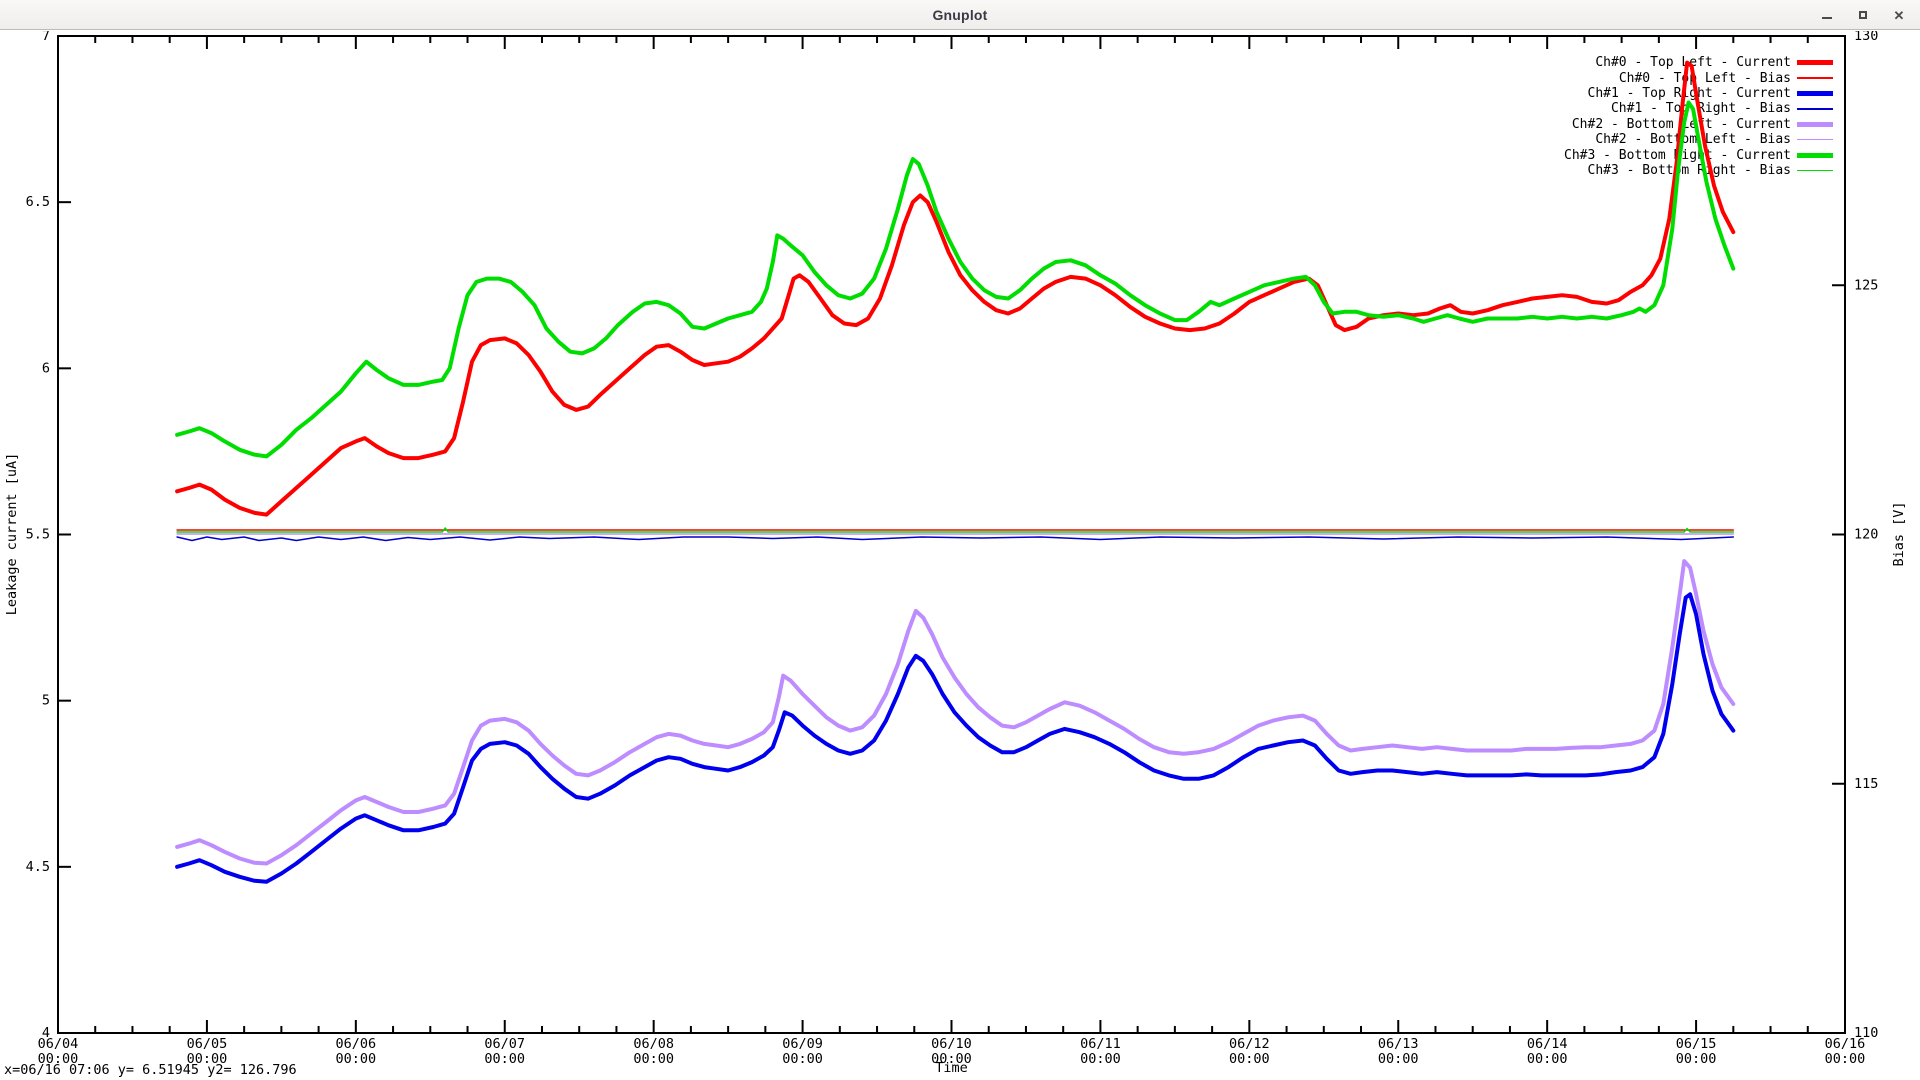 This screenshot has width=1920, height=1080. Describe the element at coordinates (46, 701) in the screenshot. I see `y-tick-label: 5` at that location.